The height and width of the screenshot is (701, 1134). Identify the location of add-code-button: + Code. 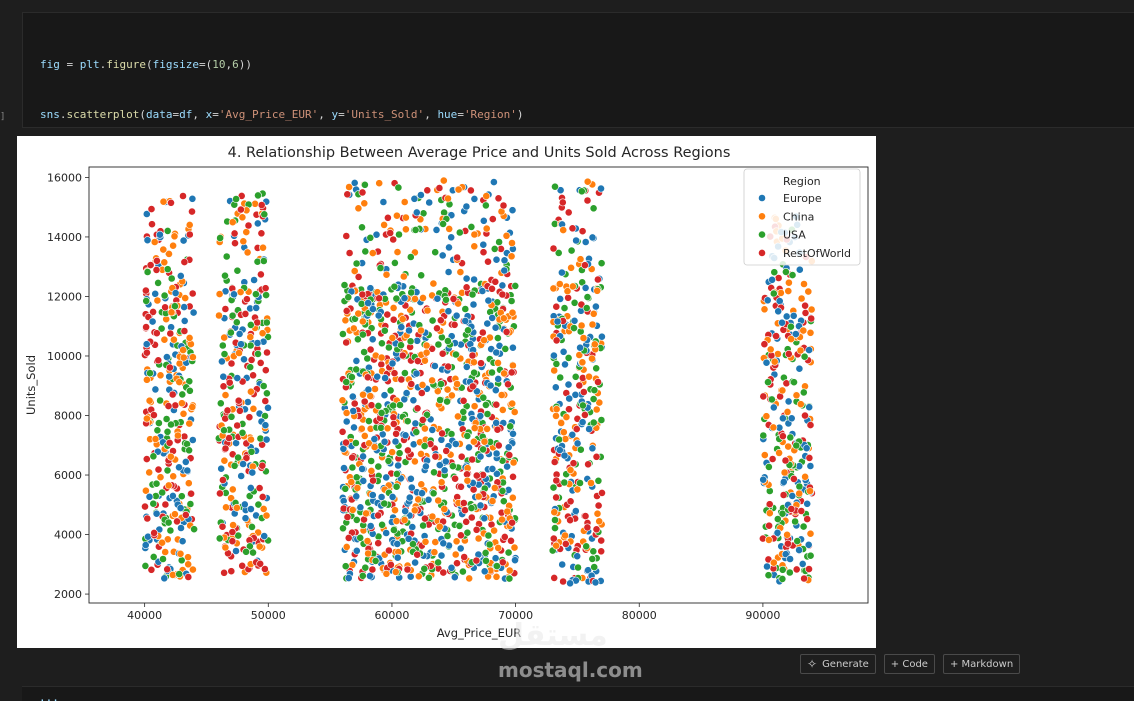
(909, 664).